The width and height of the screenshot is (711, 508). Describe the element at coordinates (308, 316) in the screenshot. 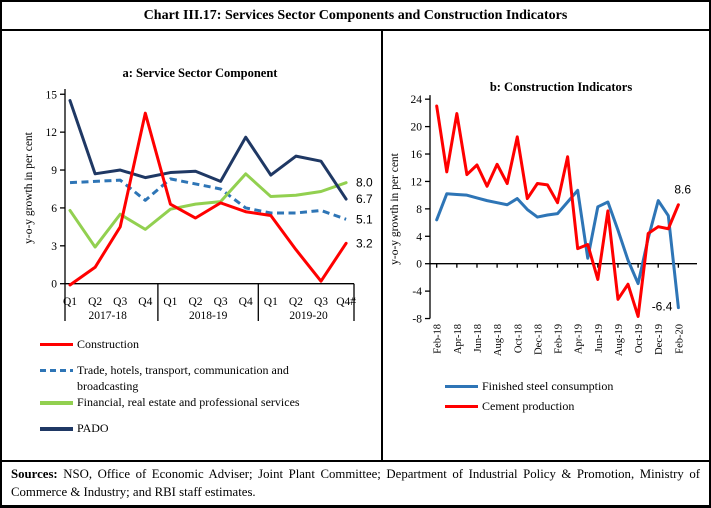

I see `year-label: 2019-20` at that location.